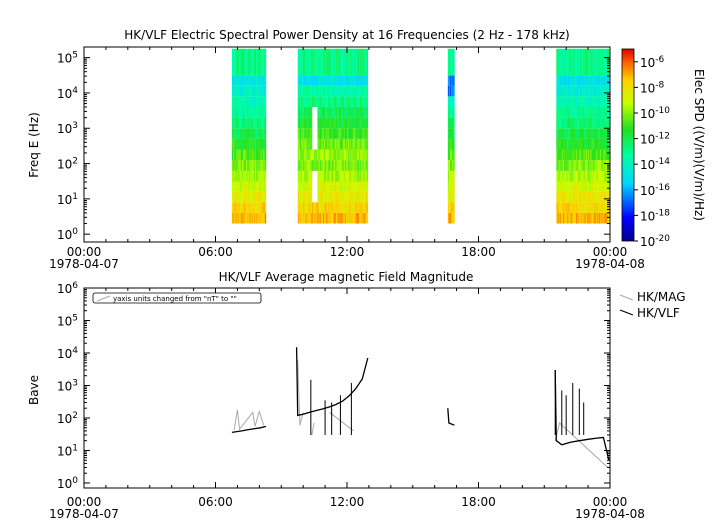 This screenshot has width=718, height=532. What do you see at coordinates (626, 312) in the screenshot?
I see `legend-swatch-hkvlf` at bounding box center [626, 312].